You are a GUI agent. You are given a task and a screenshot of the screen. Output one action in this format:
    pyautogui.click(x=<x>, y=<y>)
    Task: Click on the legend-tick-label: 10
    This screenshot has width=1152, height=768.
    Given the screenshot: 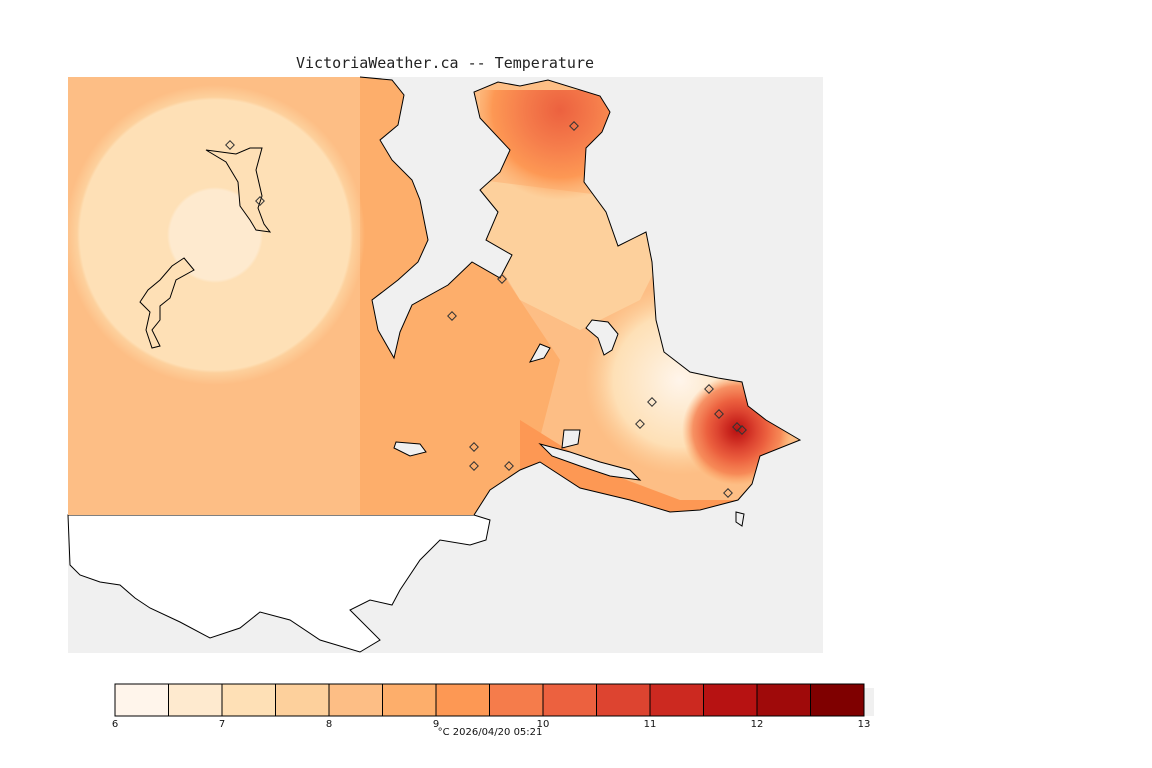 What is the action you would take?
    pyautogui.click(x=543, y=724)
    